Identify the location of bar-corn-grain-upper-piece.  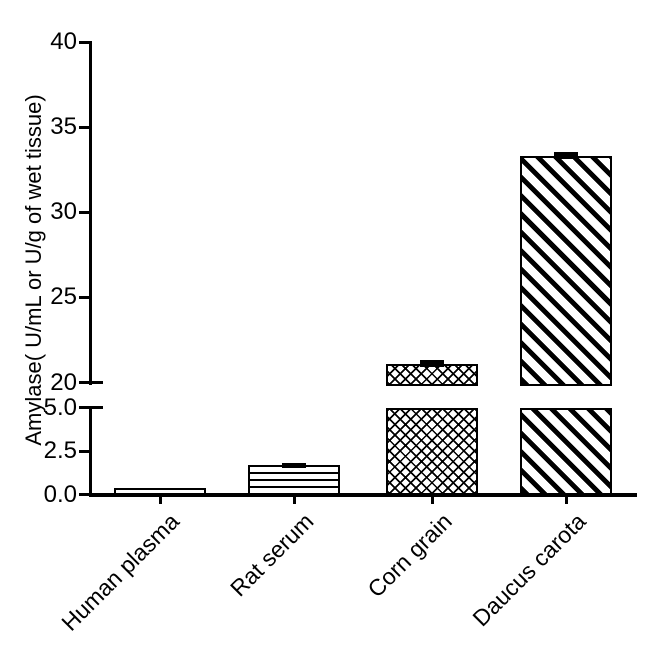
(432, 374).